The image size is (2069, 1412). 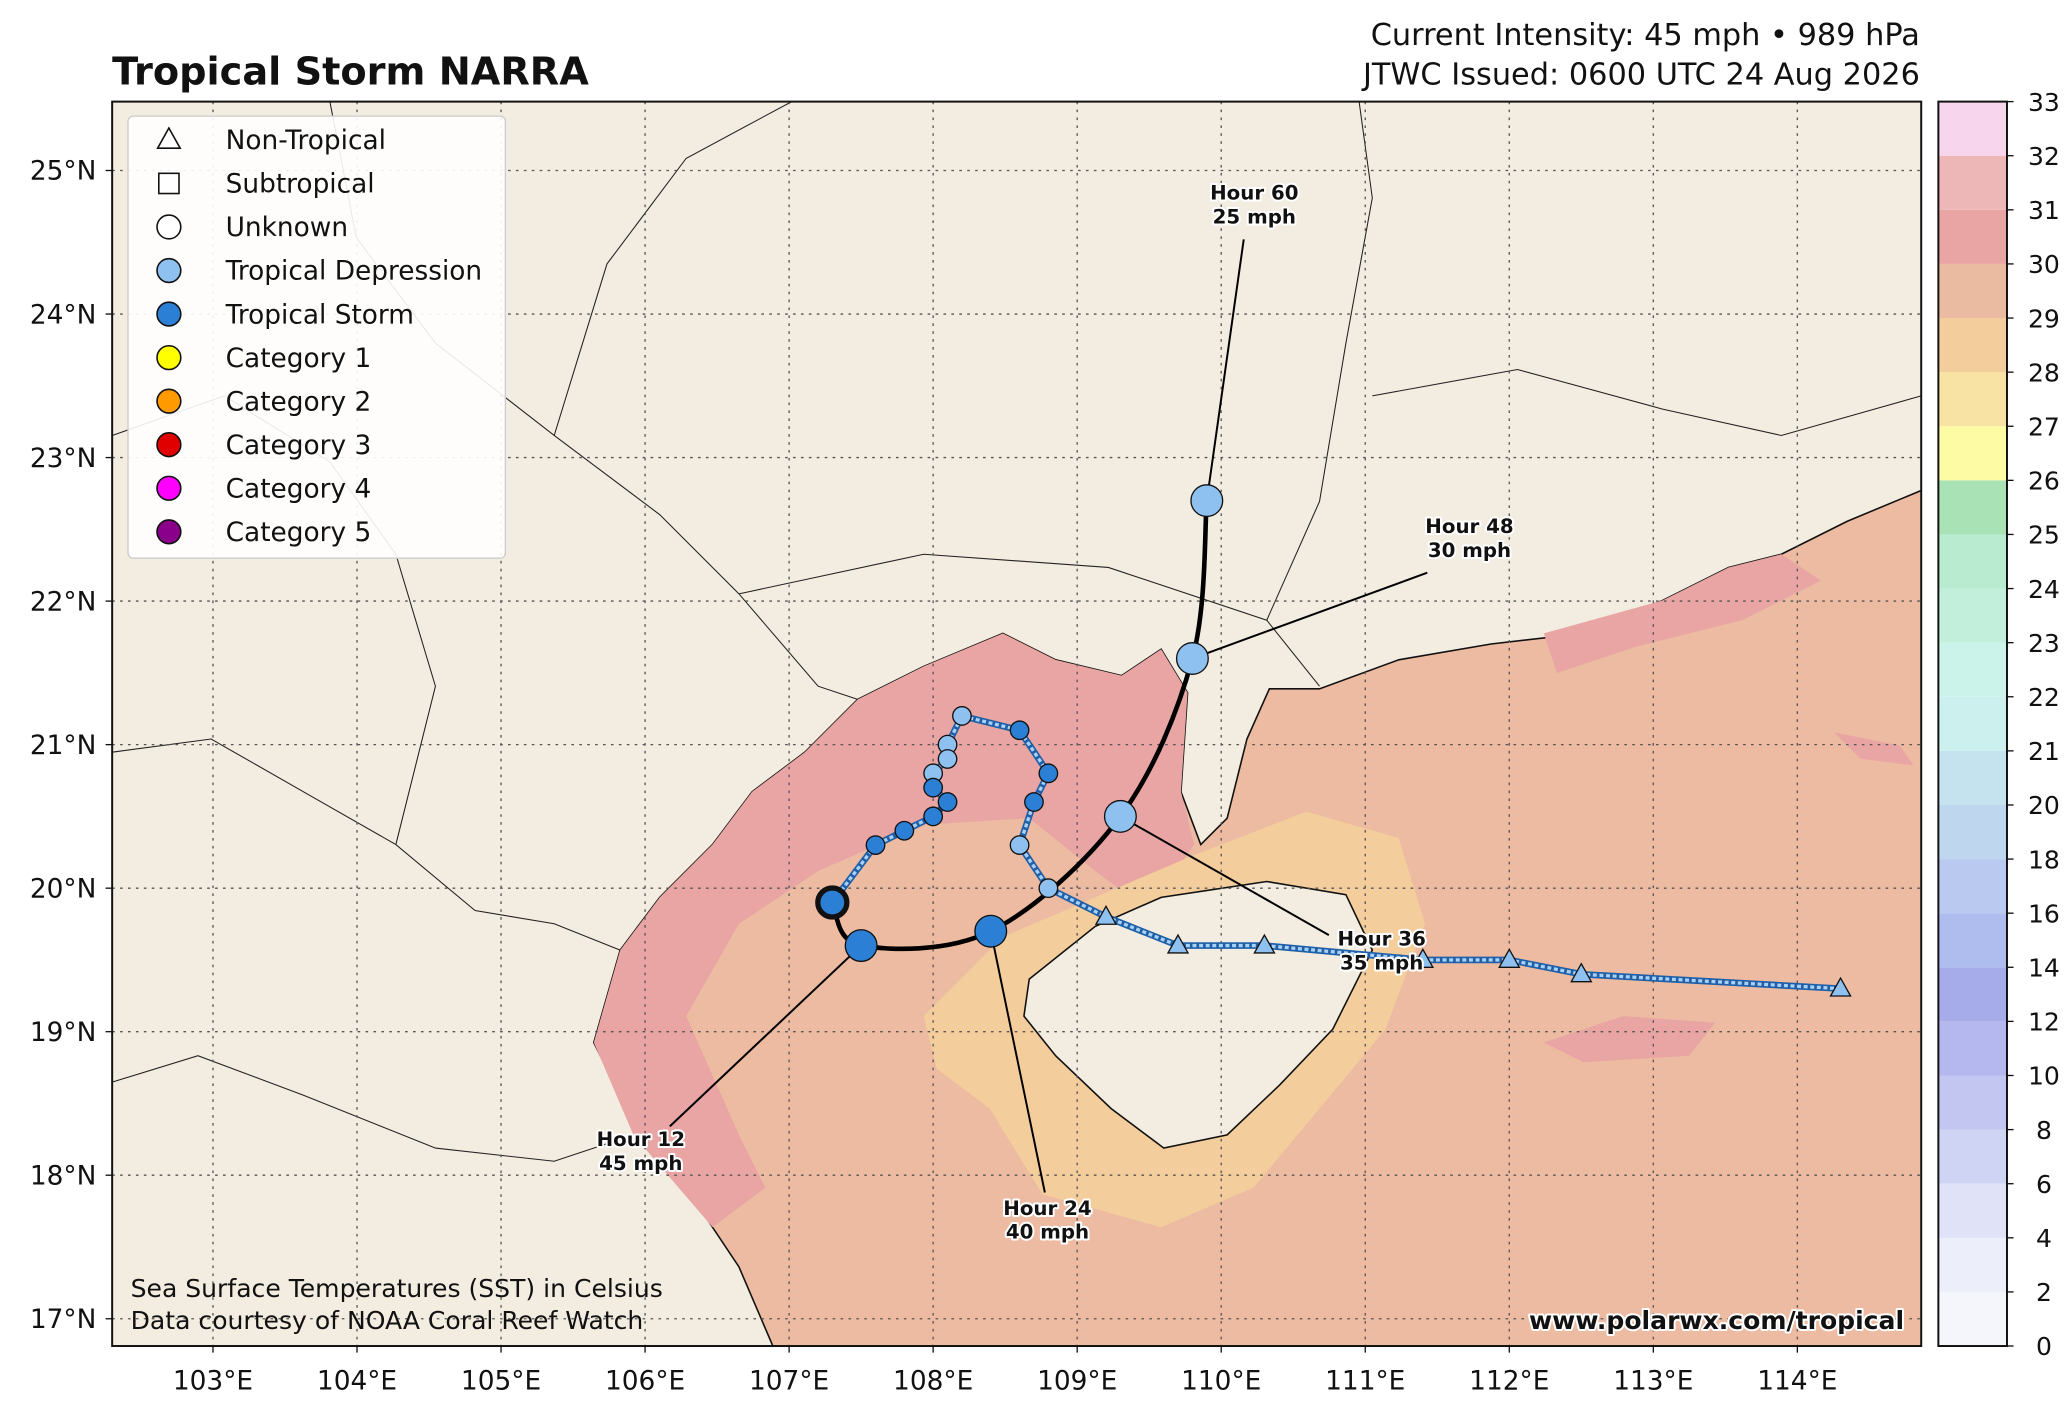 I want to click on colorbar-label: 28, so click(x=2044, y=372).